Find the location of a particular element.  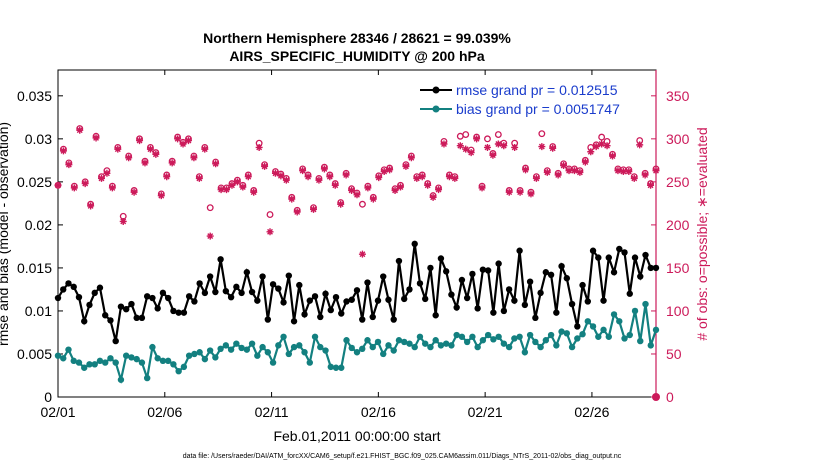

y-left-tick-label: 0.005 is located at coordinates (34, 354).